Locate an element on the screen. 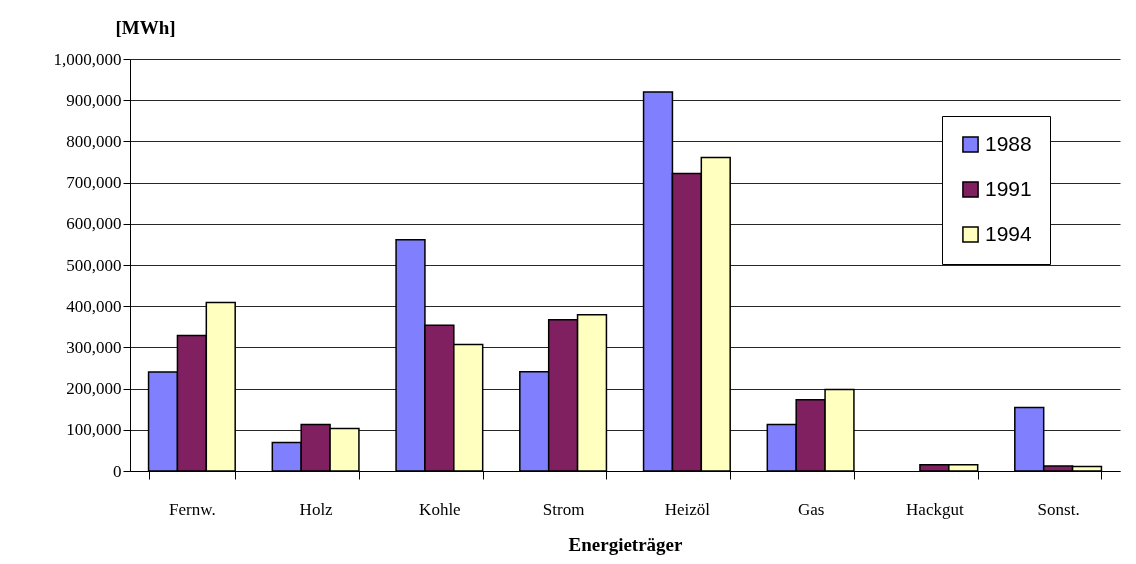  y-axis-title: [MWh] is located at coordinates (145, 27).